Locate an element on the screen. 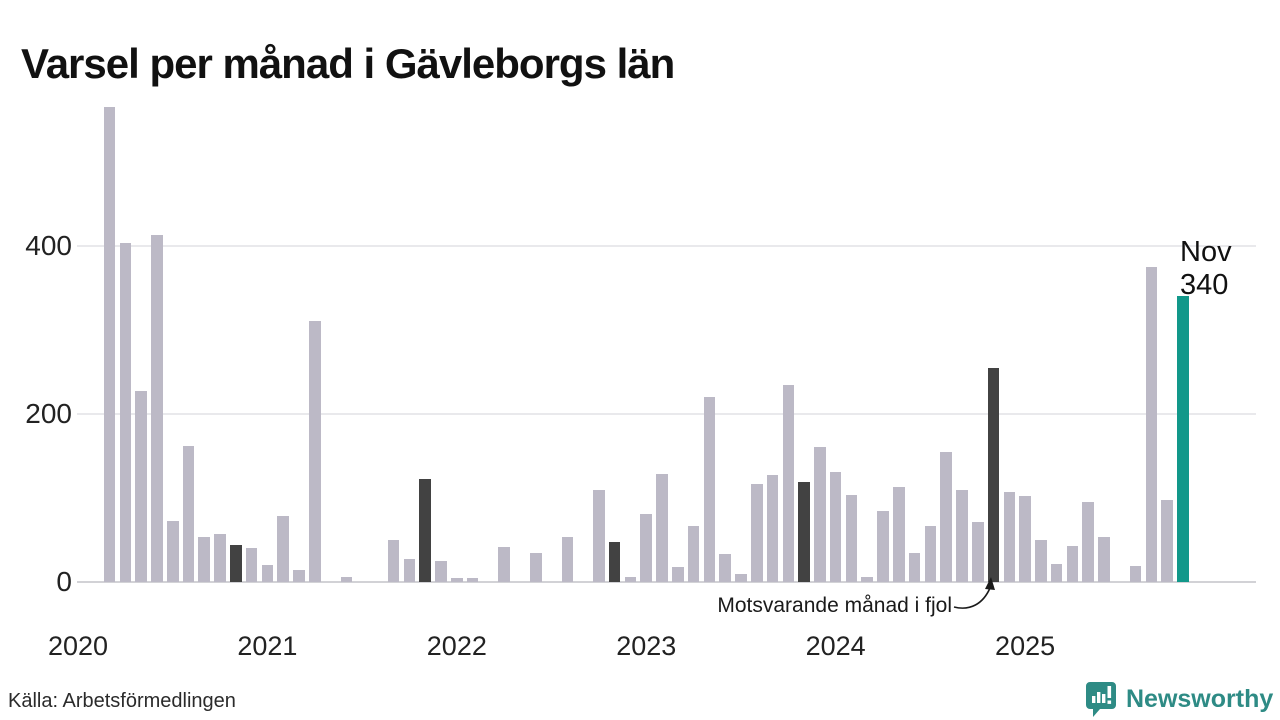 The height and width of the screenshot is (720, 1280). x-axis-tick-2021: 2021 is located at coordinates (267, 646).